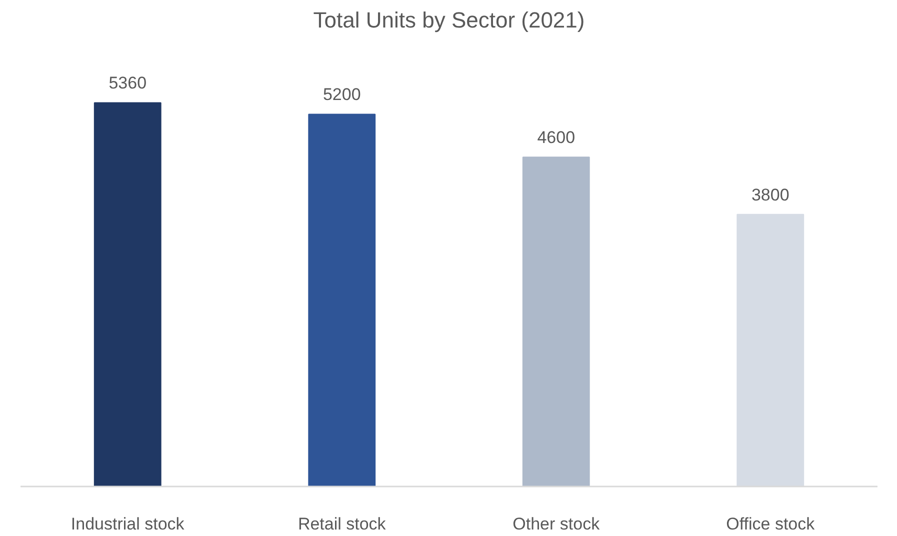 The height and width of the screenshot is (536, 897). I want to click on x-tick-label: Office stock, so click(771, 524).